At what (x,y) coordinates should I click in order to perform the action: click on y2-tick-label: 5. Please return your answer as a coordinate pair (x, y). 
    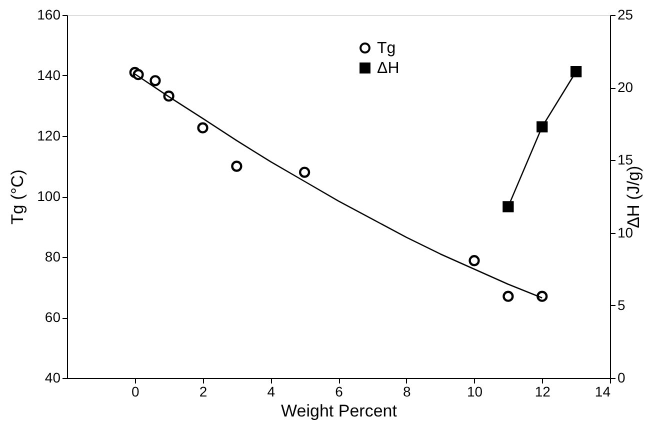
    Looking at the image, I should click on (622, 304).